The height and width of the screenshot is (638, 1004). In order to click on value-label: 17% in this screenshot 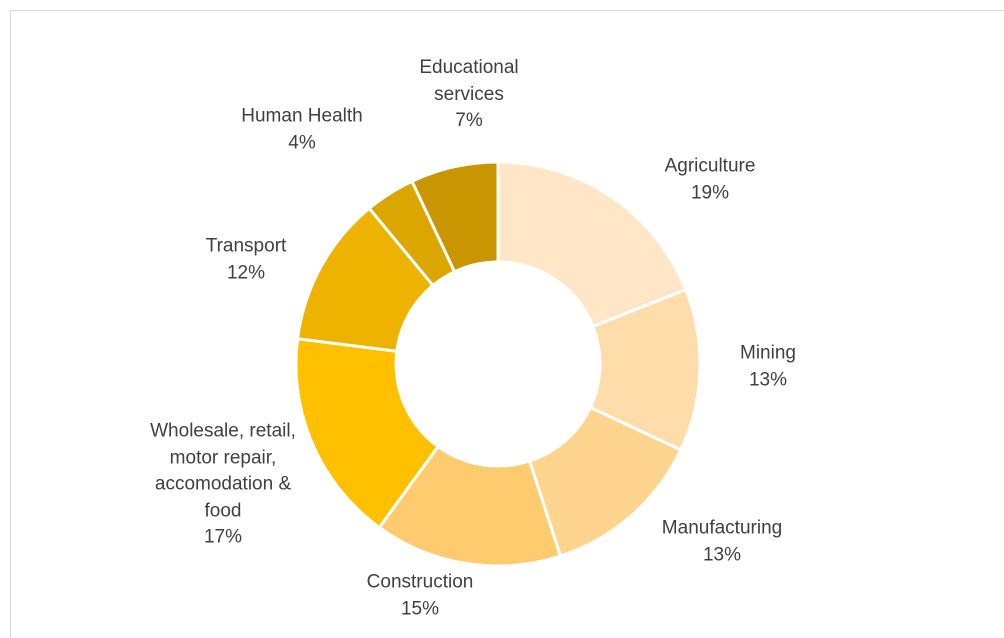, I will do `click(223, 537)`.